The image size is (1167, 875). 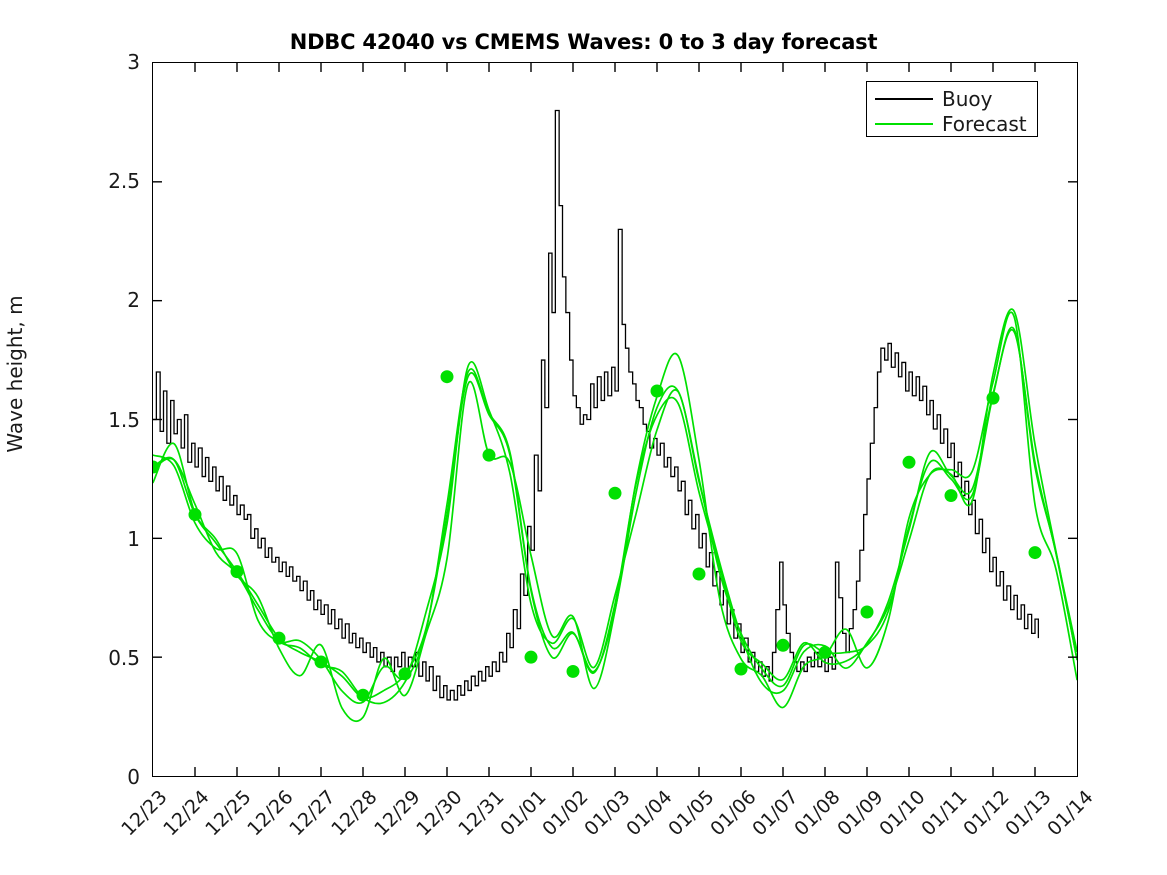 I want to click on legend-item-buoy: Buoy, so click(x=952, y=98).